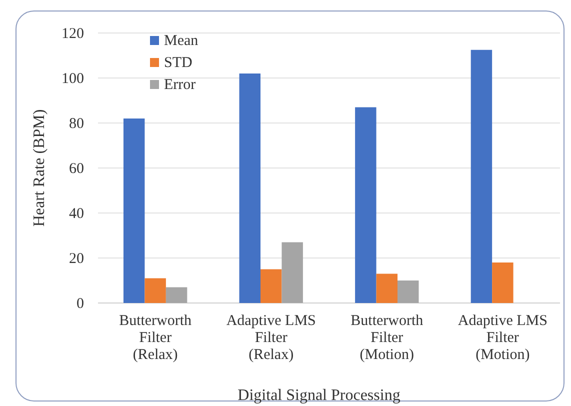  I want to click on y-tick-label: 20, so click(76, 258).